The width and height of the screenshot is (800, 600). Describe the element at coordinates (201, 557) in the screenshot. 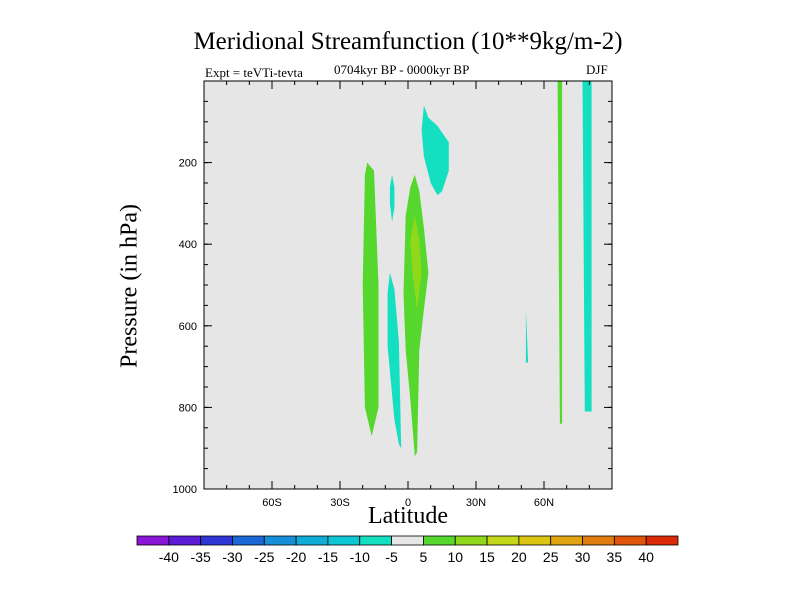

I see `colorbar-label: -35` at that location.